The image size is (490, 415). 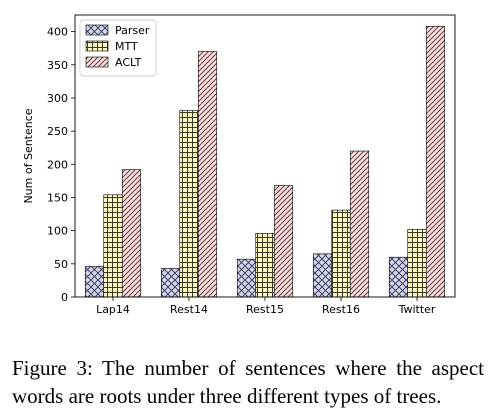 What do you see at coordinates (283, 241) in the screenshot?
I see `bar-aclt-rest15` at bounding box center [283, 241].